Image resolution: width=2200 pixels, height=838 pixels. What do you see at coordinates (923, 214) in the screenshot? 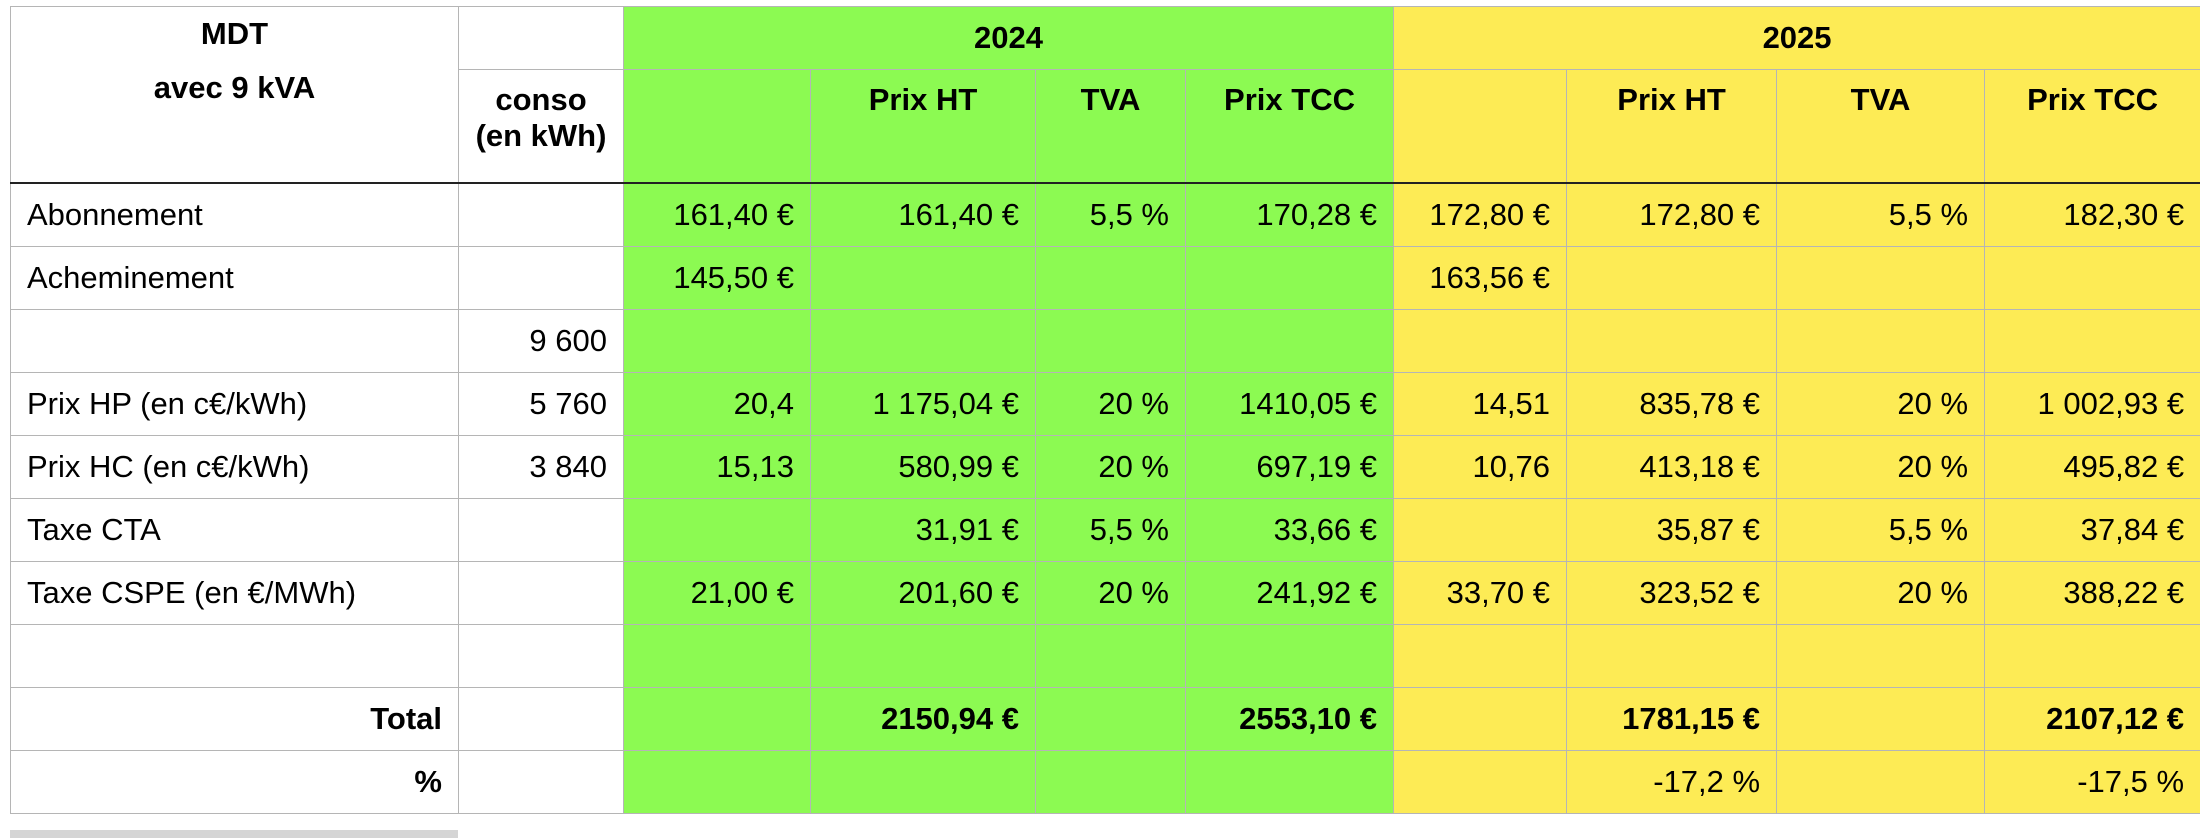
I see `cell-2024-ht: 161,40 €` at bounding box center [923, 214].